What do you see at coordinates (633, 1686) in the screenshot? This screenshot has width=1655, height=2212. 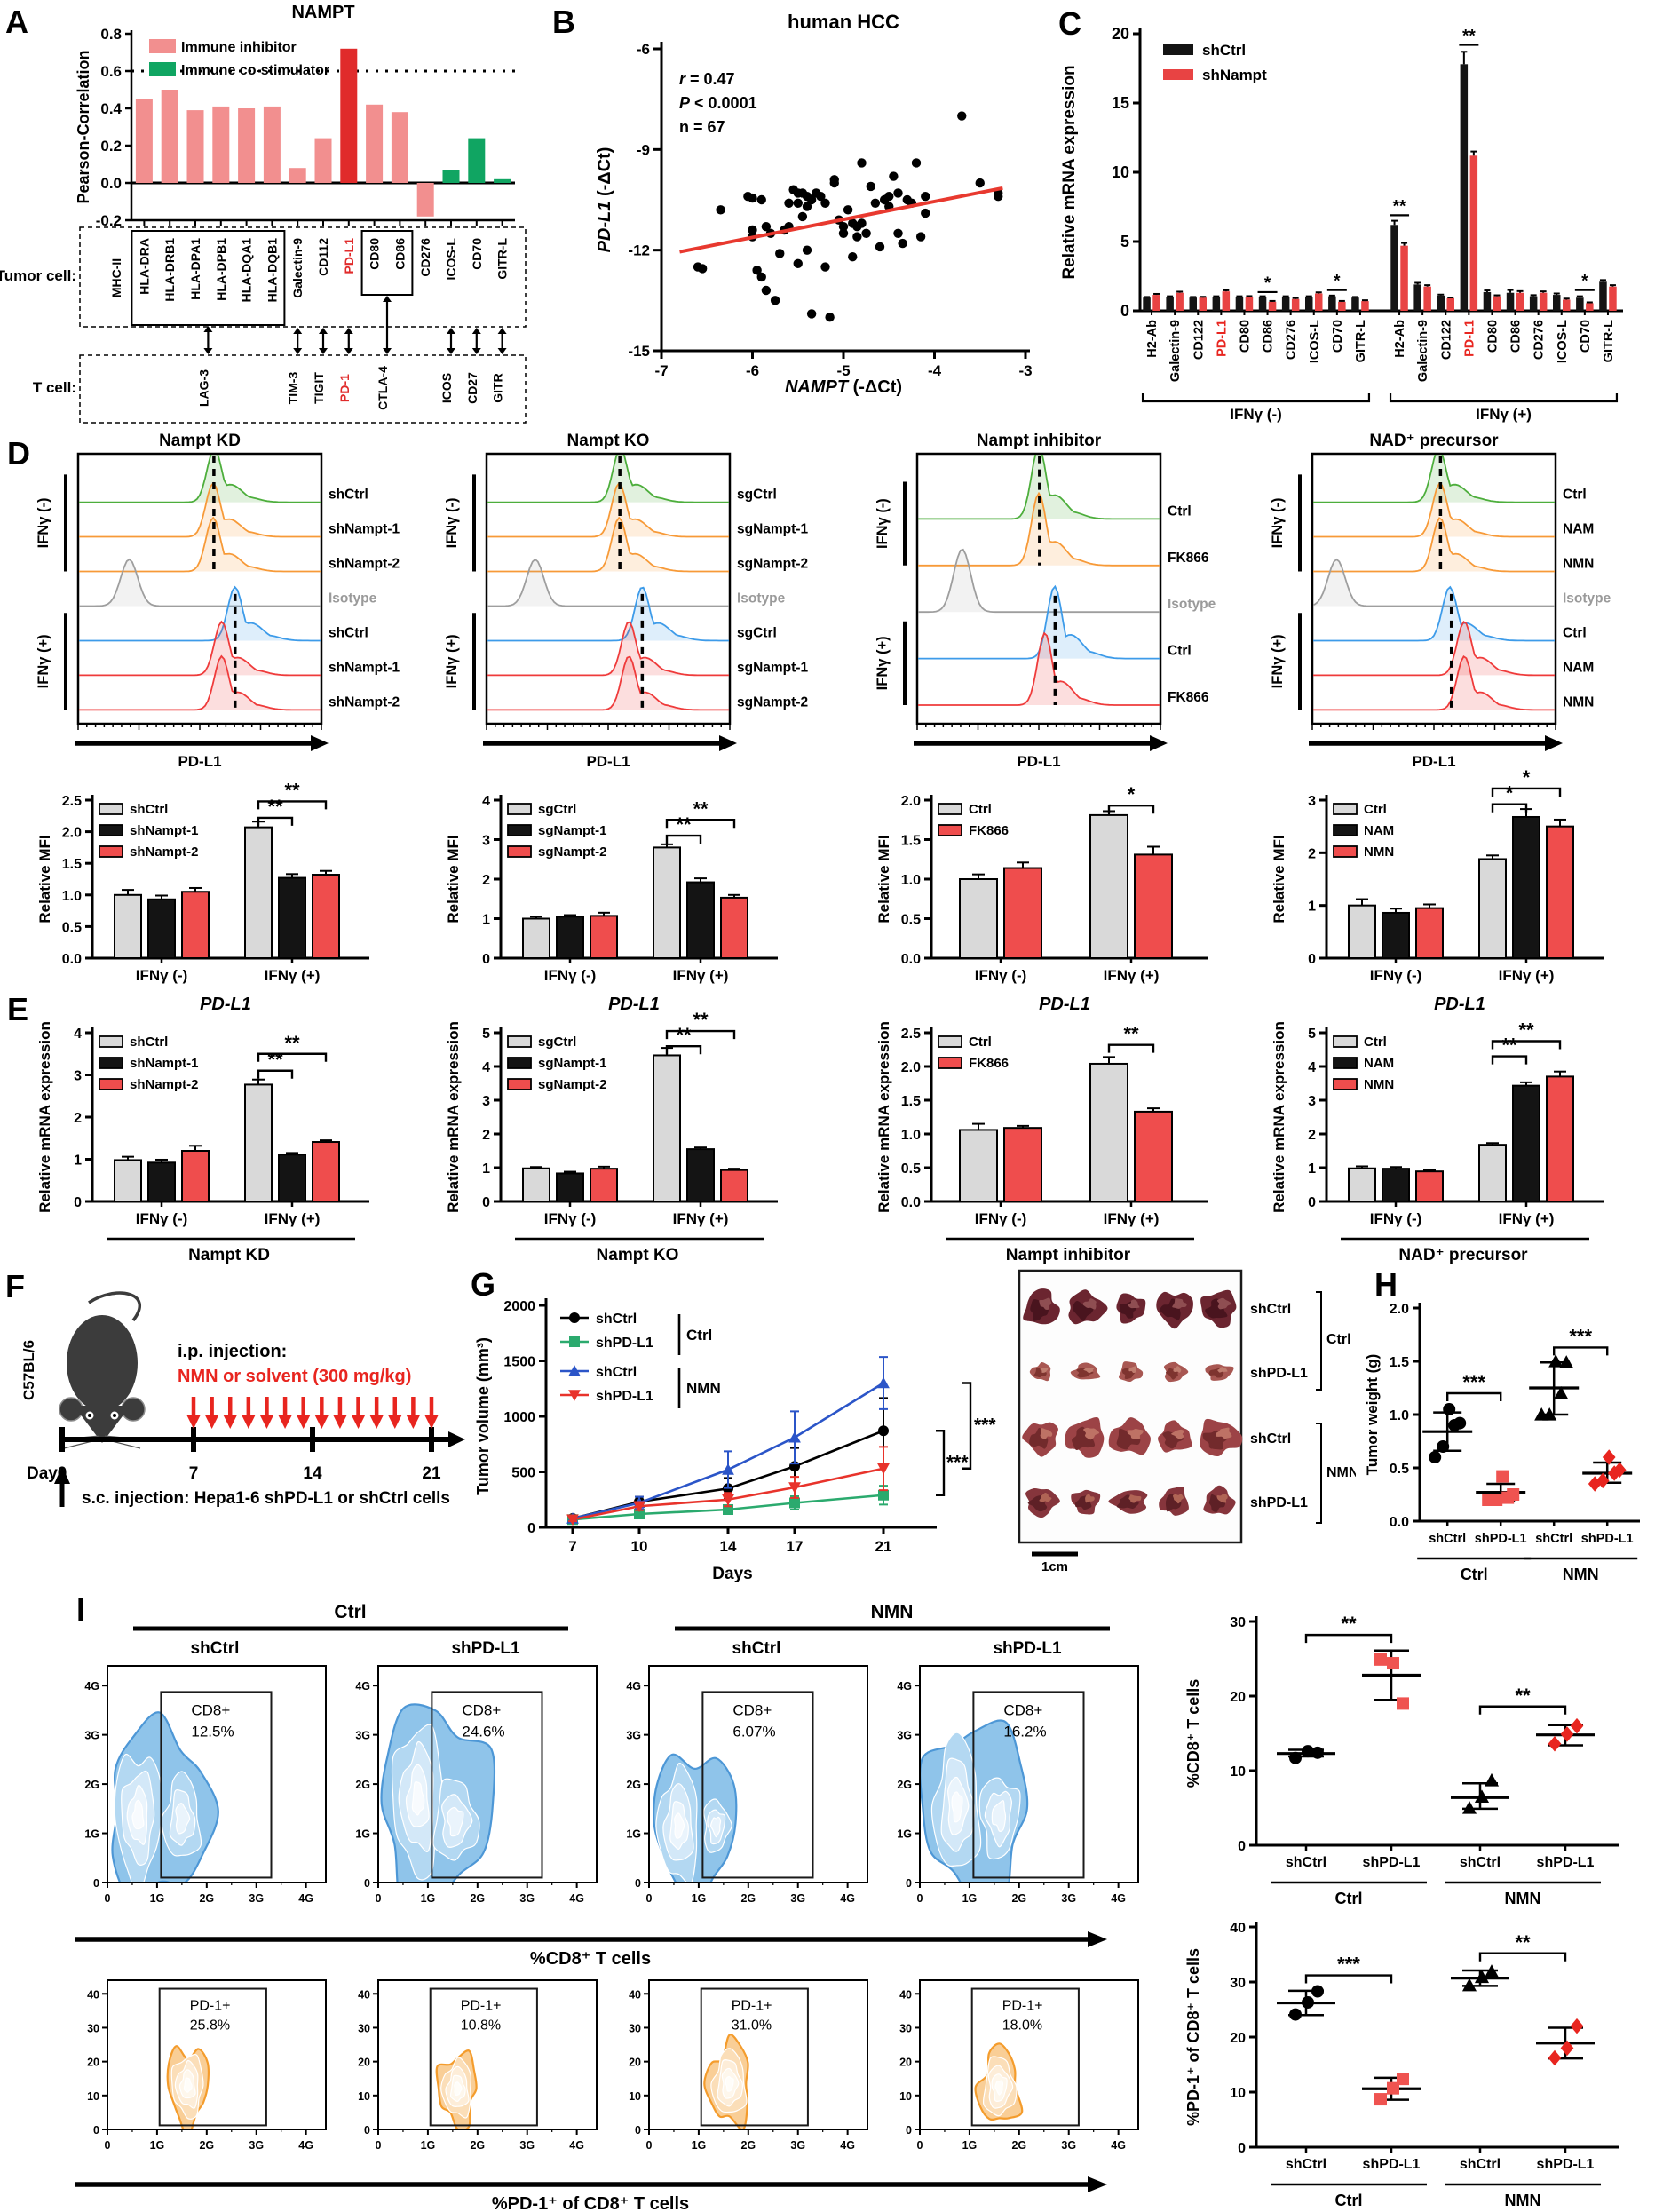 I see `y-tick: 4G` at bounding box center [633, 1686].